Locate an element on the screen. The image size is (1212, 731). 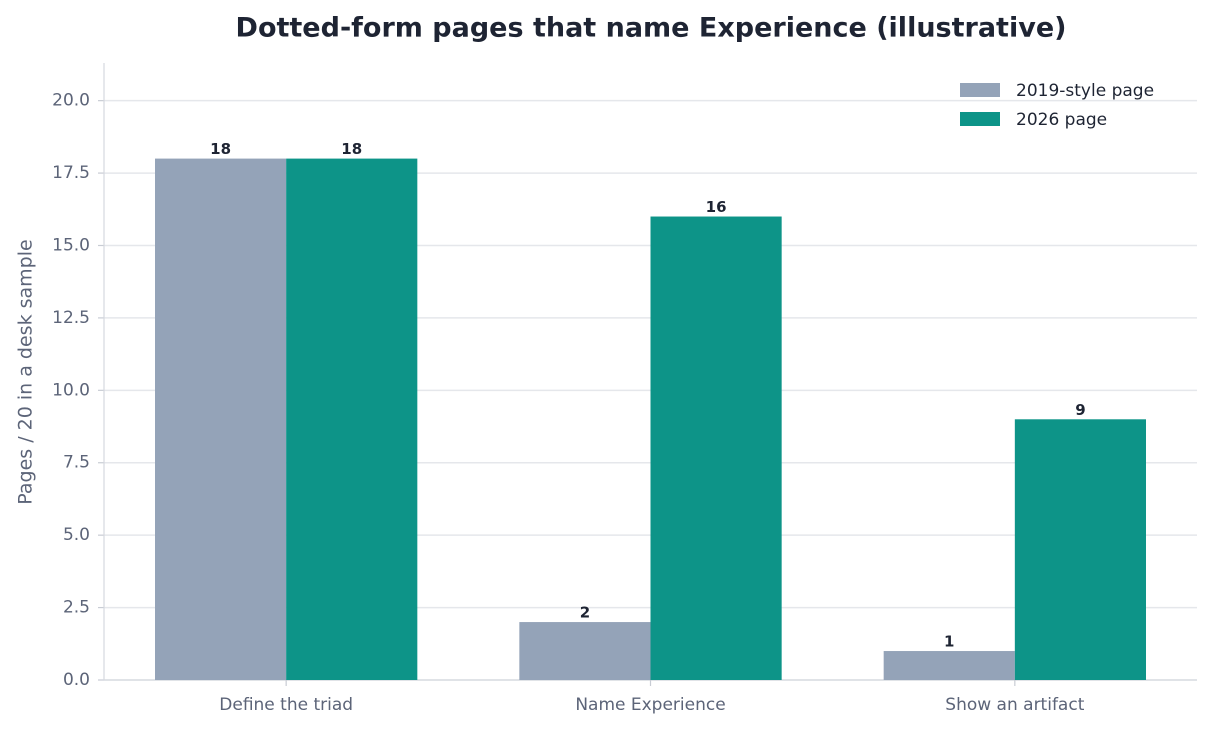
y-tick-label: 10.0 is located at coordinates (71, 390).